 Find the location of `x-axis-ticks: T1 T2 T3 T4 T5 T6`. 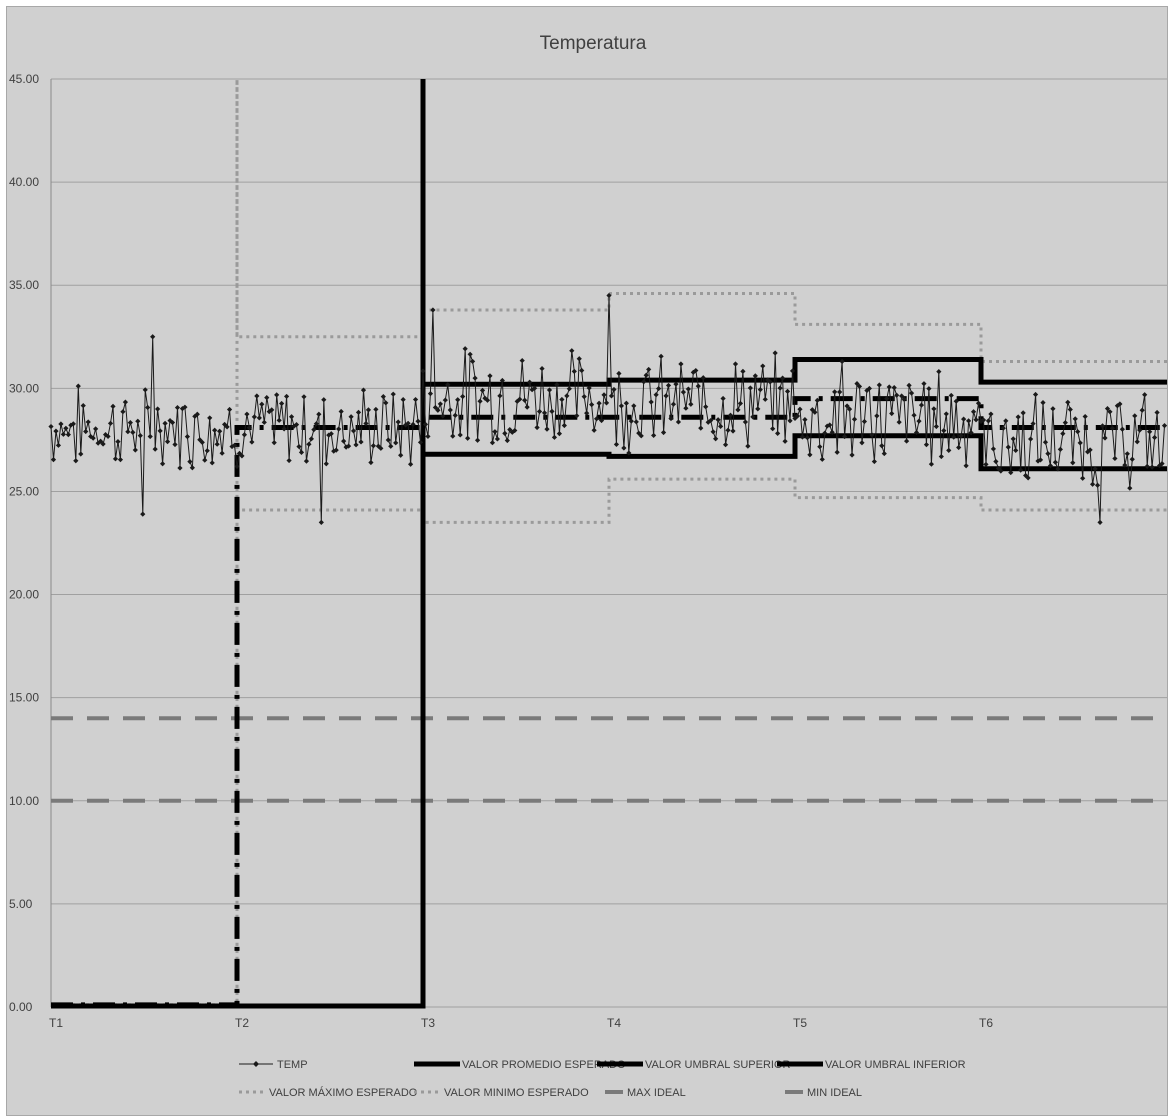

x-axis-ticks: T1 T2 T3 T4 T5 T6 is located at coordinates (521, 1023).